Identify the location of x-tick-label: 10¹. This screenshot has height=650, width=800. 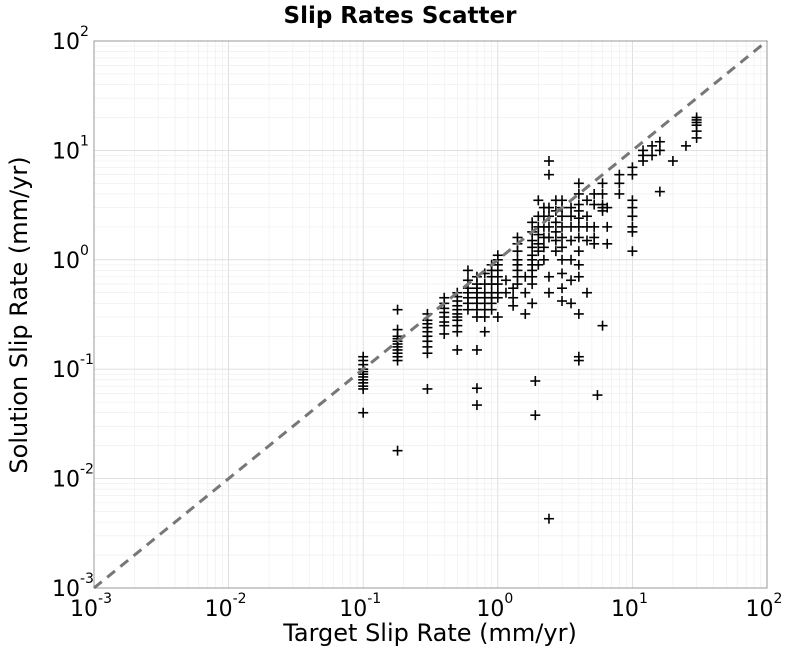
(629, 606).